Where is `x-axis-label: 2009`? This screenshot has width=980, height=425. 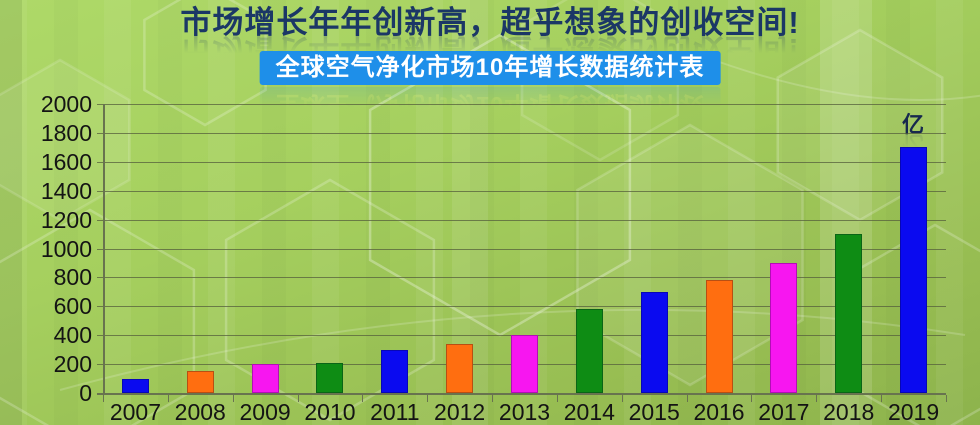 x-axis-label: 2009 is located at coordinates (265, 412).